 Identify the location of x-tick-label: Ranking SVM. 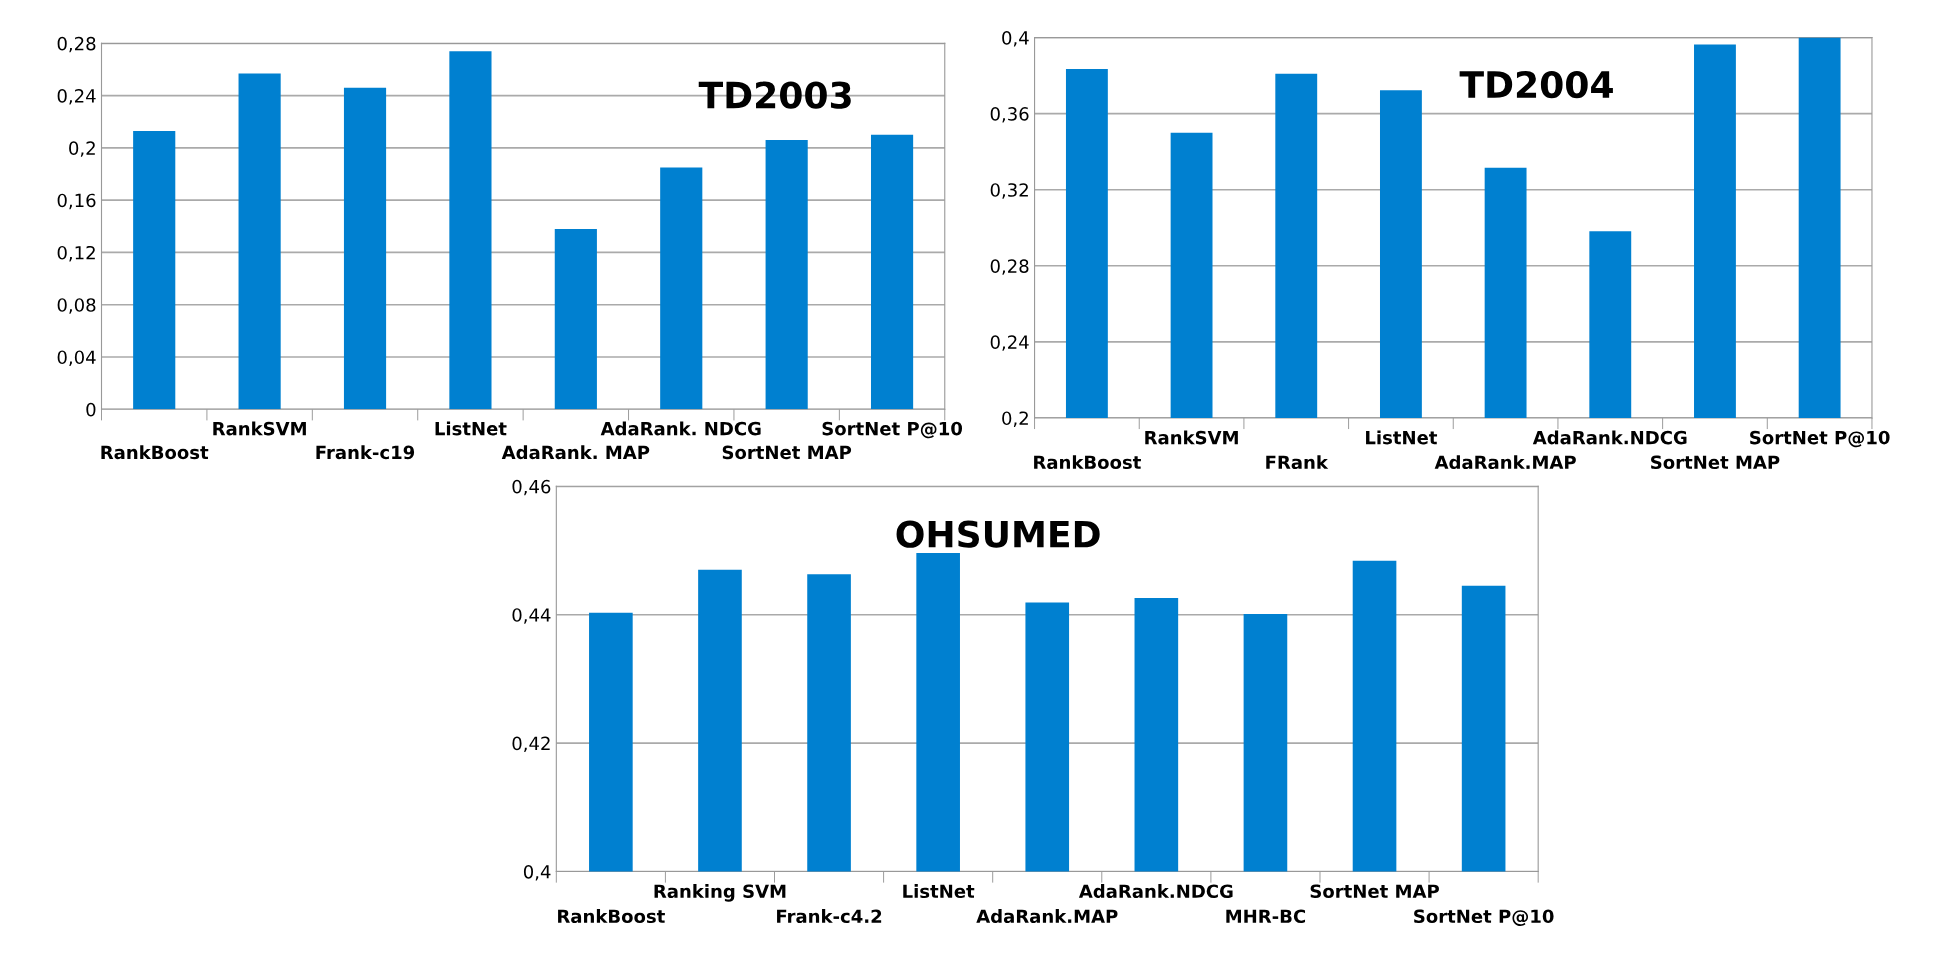
(720, 893).